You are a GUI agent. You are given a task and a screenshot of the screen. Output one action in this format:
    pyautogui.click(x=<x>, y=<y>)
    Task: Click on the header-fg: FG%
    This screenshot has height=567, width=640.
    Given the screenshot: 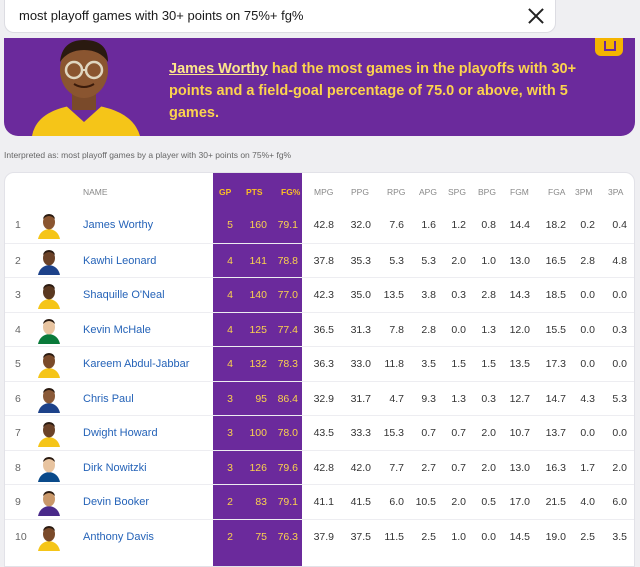 What is the action you would take?
    pyautogui.click(x=291, y=192)
    